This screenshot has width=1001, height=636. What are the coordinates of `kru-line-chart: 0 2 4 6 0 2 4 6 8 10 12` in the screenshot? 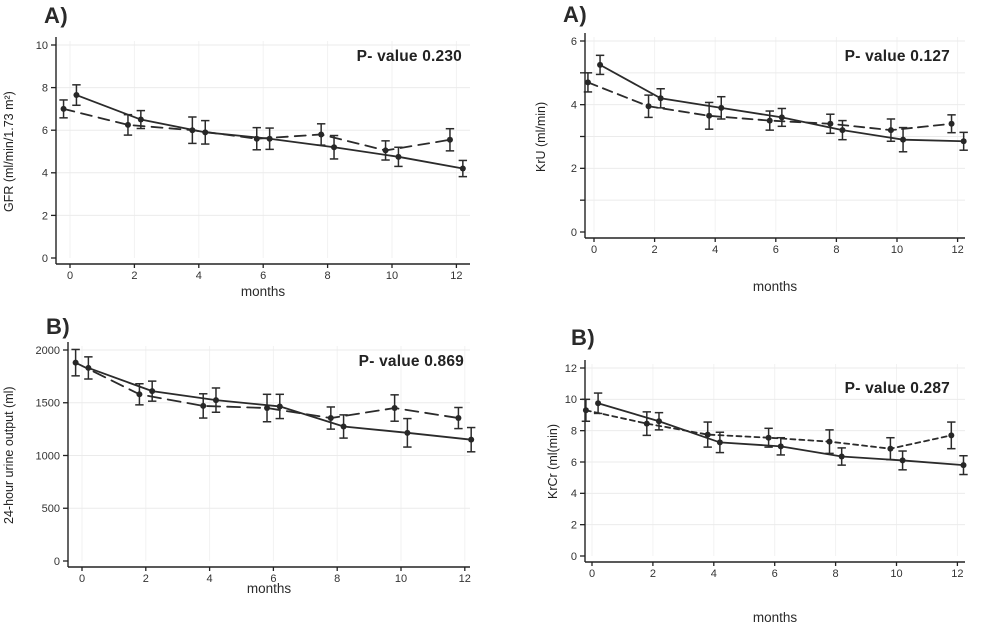 It's located at (769, 144).